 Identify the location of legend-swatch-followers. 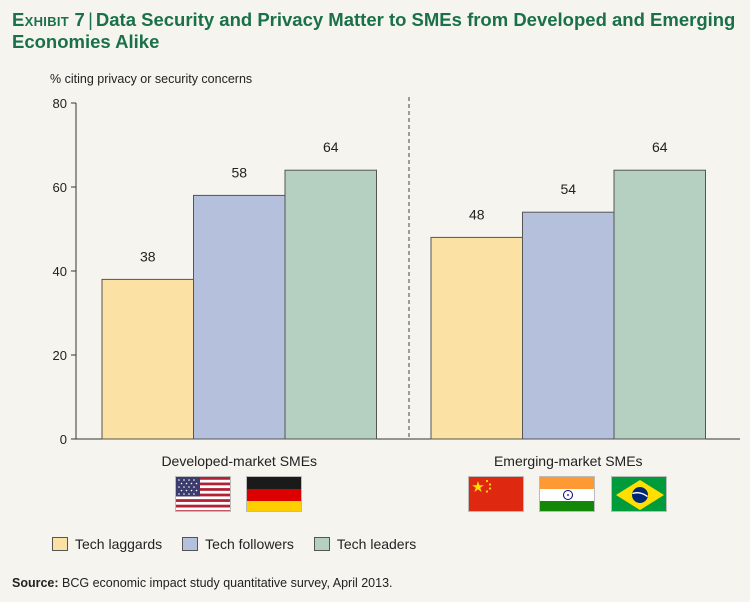
(190, 544).